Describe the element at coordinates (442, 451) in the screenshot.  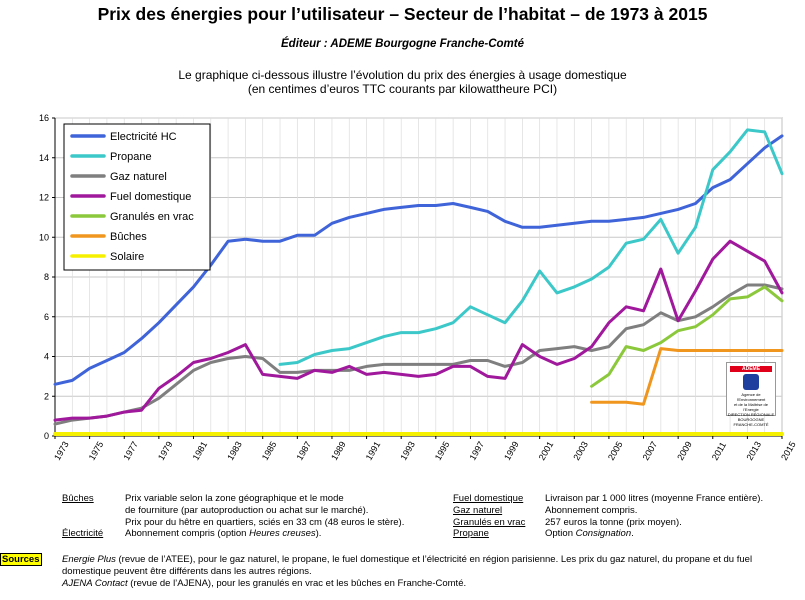
I see `x-tick-label: 1995` at that location.